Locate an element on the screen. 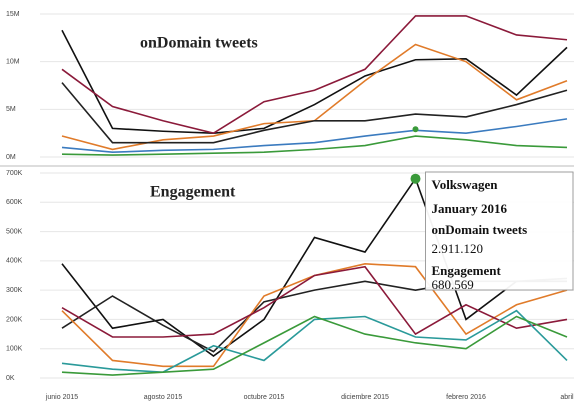 The width and height of the screenshot is (574, 405). x-tick-label: junio 2015 is located at coordinates (61, 397).